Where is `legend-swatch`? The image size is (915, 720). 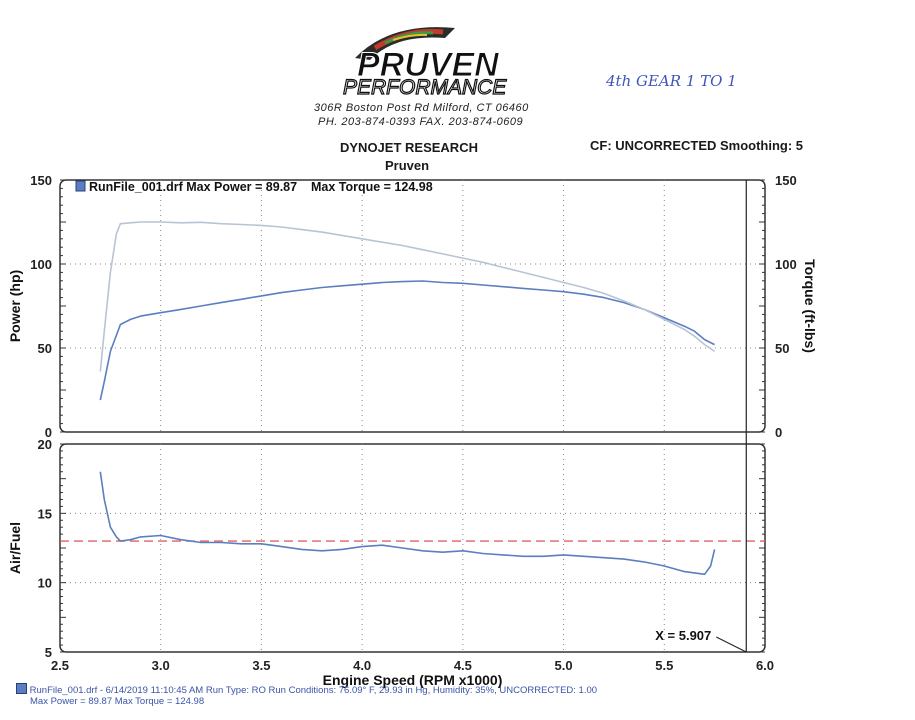 legend-swatch is located at coordinates (80, 186).